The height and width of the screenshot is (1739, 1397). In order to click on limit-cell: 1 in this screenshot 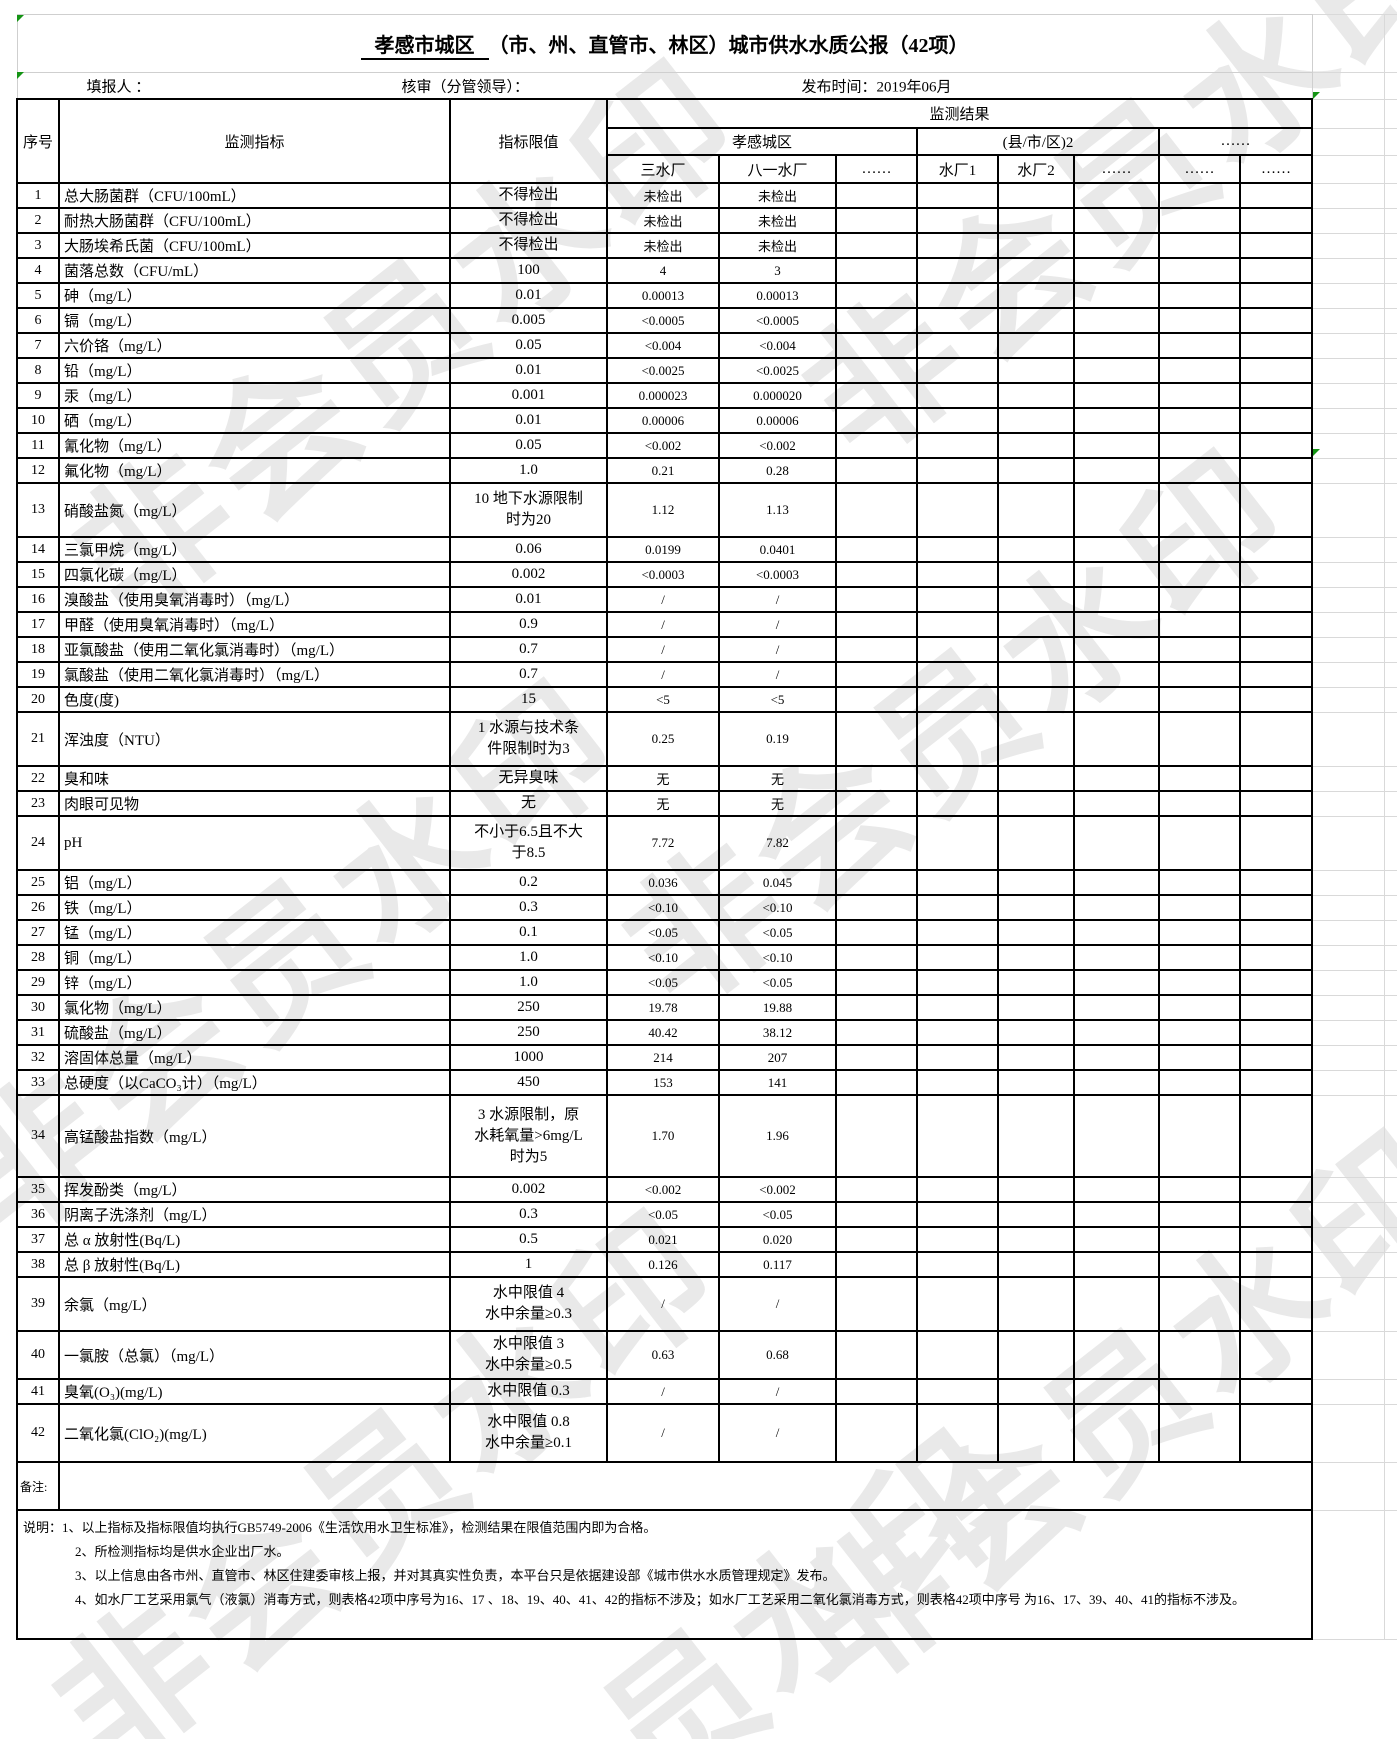, I will do `click(528, 1264)`.